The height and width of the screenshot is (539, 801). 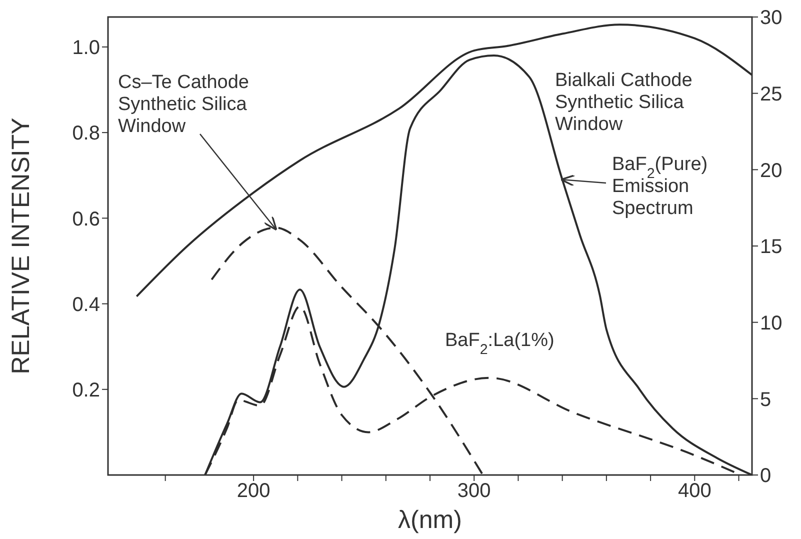 What do you see at coordinates (86, 305) in the screenshot?
I see `y-tick-label: 0.4` at bounding box center [86, 305].